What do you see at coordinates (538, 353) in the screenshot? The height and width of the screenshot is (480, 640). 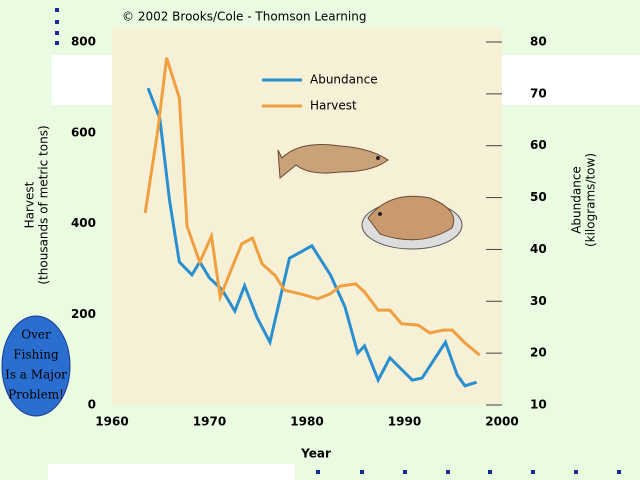 I see `y2-tick-label: 20` at bounding box center [538, 353].